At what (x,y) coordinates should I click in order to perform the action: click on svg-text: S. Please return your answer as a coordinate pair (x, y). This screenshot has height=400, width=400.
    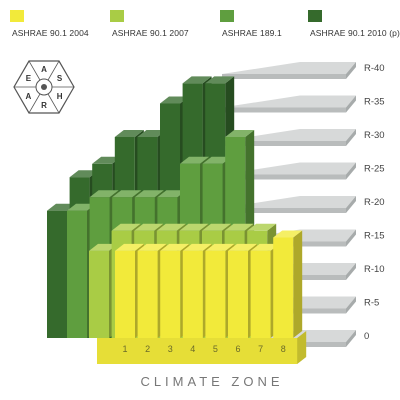
    Looking at the image, I should click on (60, 78).